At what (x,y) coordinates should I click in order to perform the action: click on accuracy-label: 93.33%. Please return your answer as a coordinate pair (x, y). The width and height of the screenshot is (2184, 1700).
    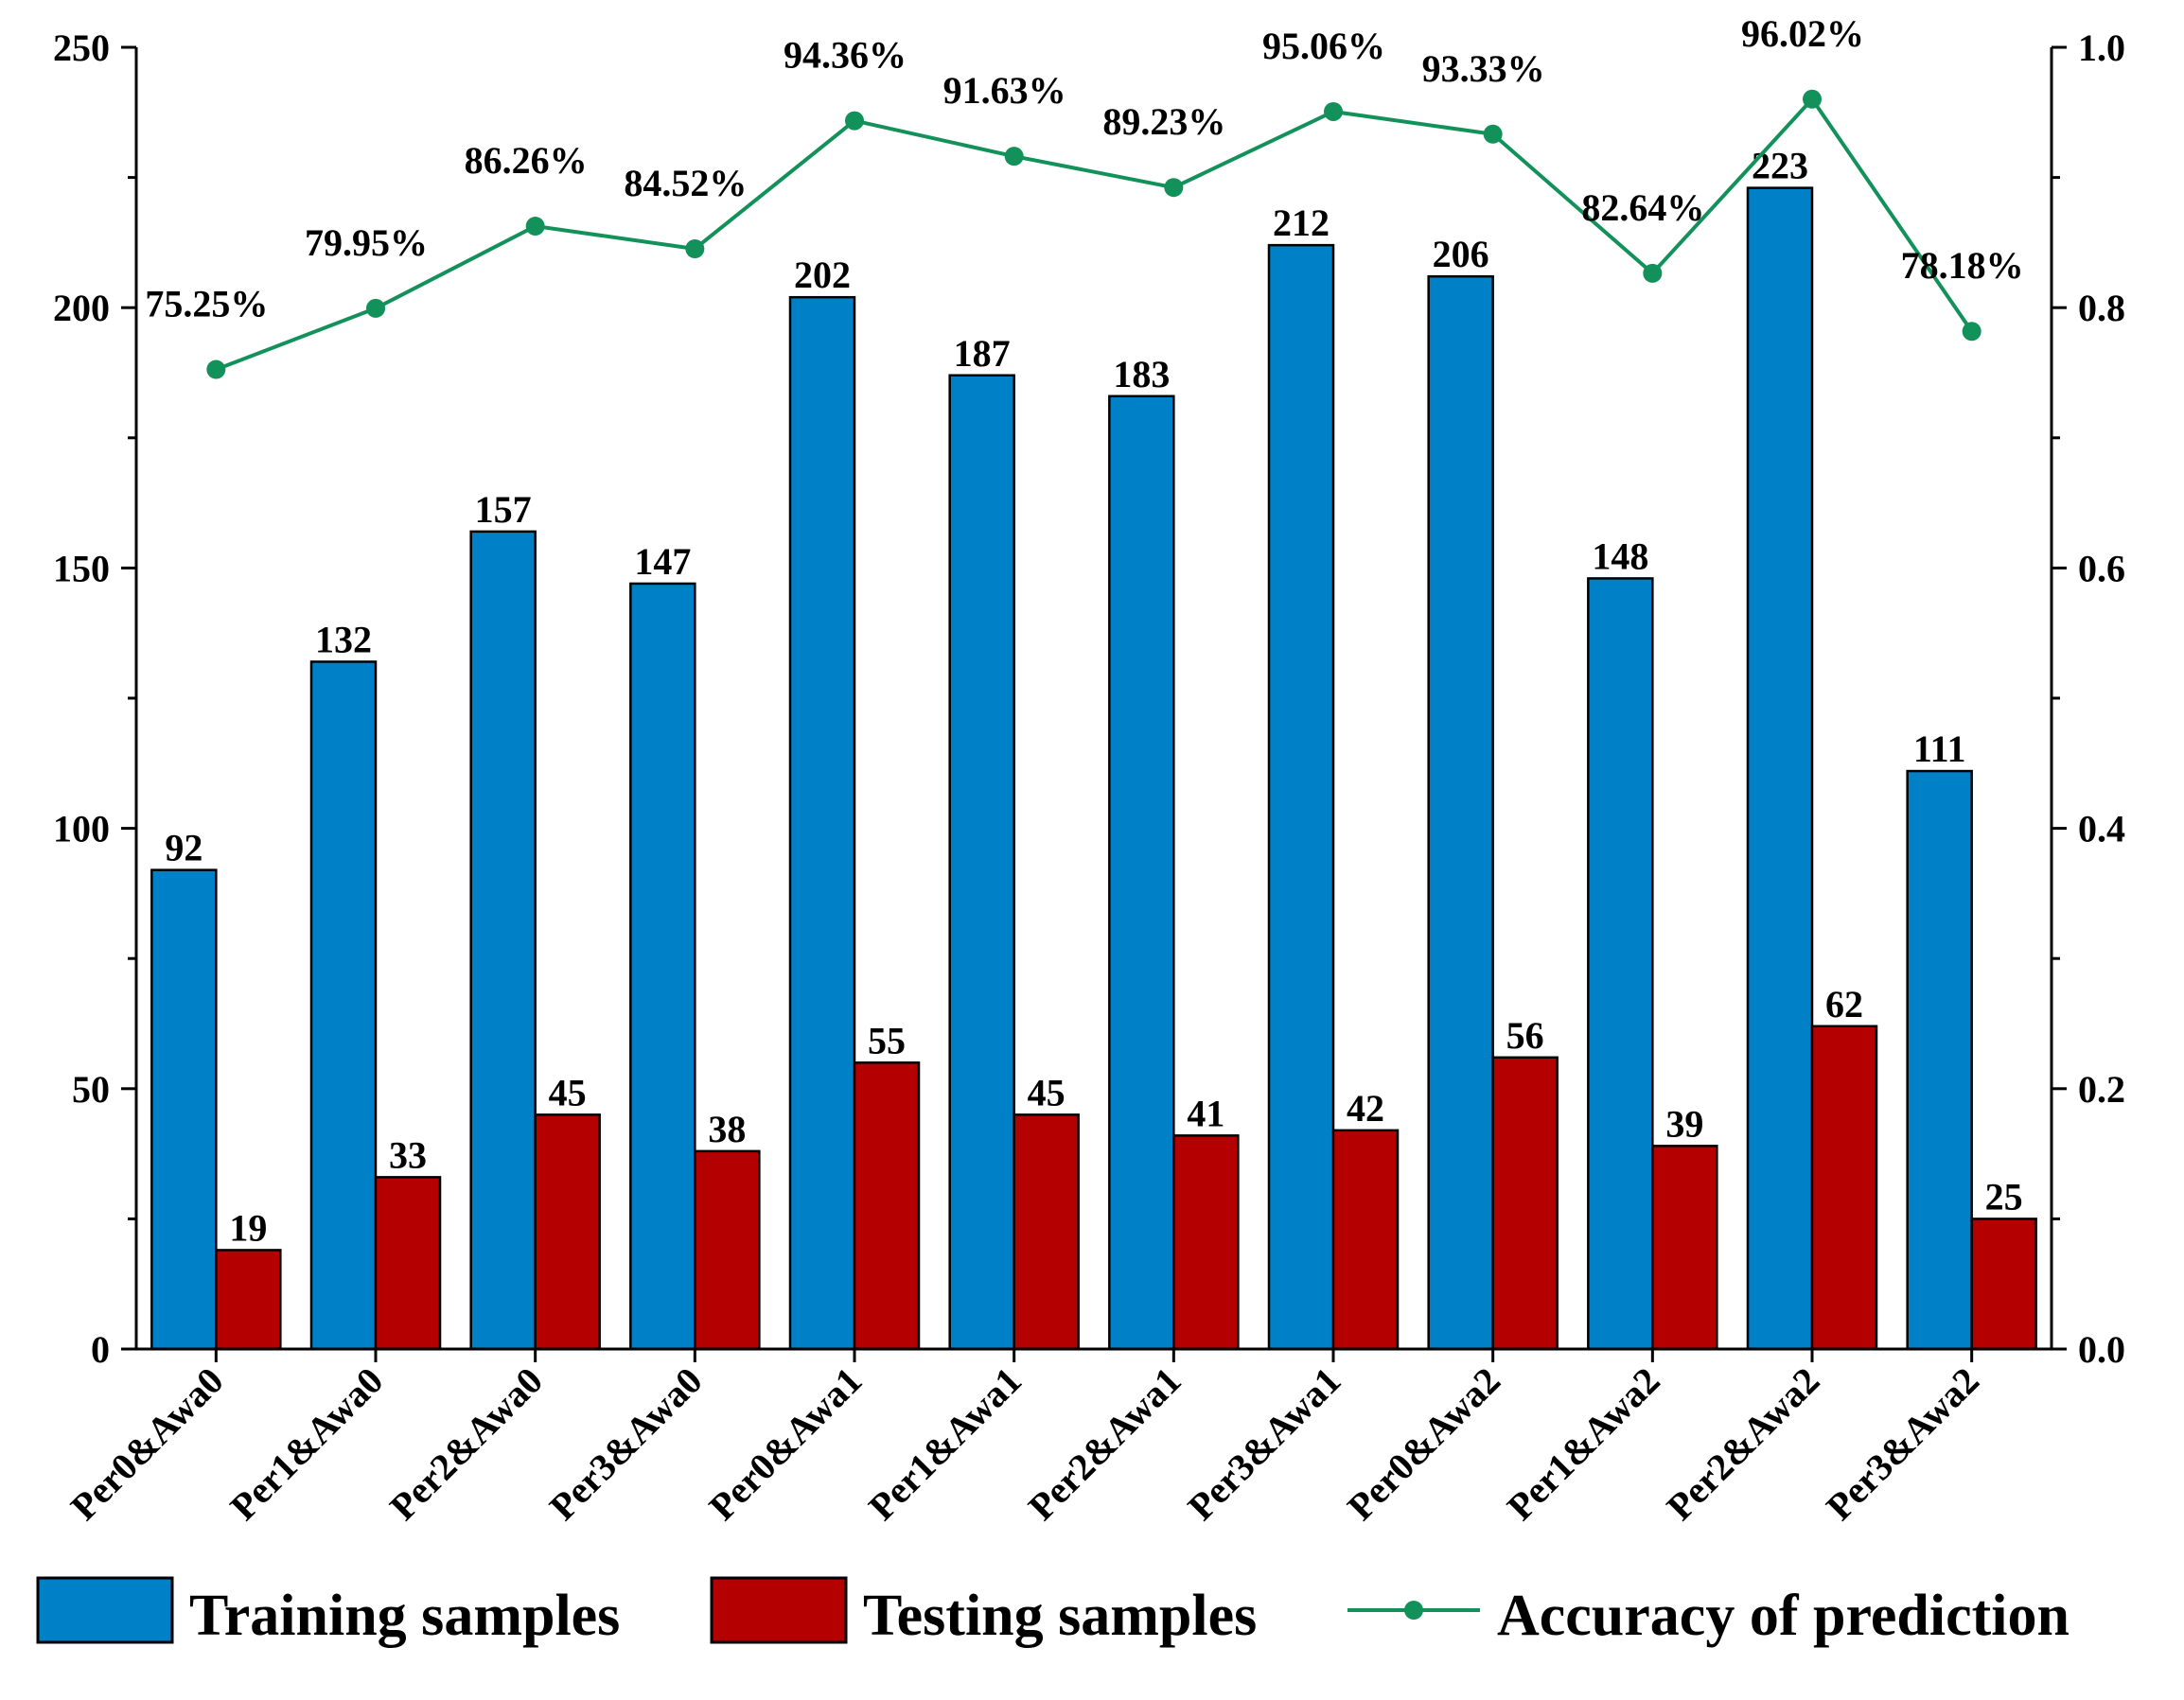
    Looking at the image, I should click on (1483, 68).